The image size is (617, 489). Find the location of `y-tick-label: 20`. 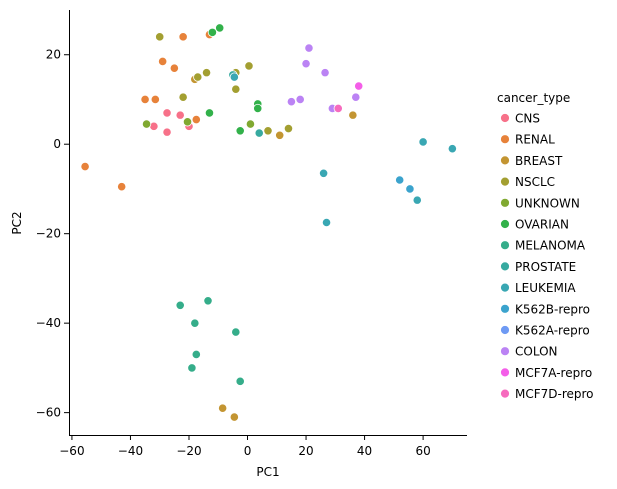

y-tick-label: 20 is located at coordinates (53, 55).